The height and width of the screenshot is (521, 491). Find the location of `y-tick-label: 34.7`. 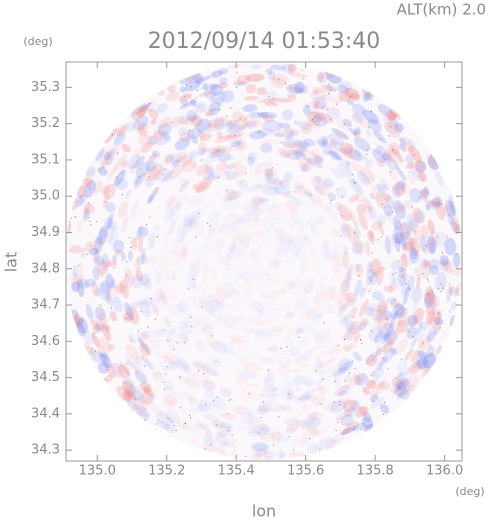

y-tick-label: 34.7 is located at coordinates (45, 305).